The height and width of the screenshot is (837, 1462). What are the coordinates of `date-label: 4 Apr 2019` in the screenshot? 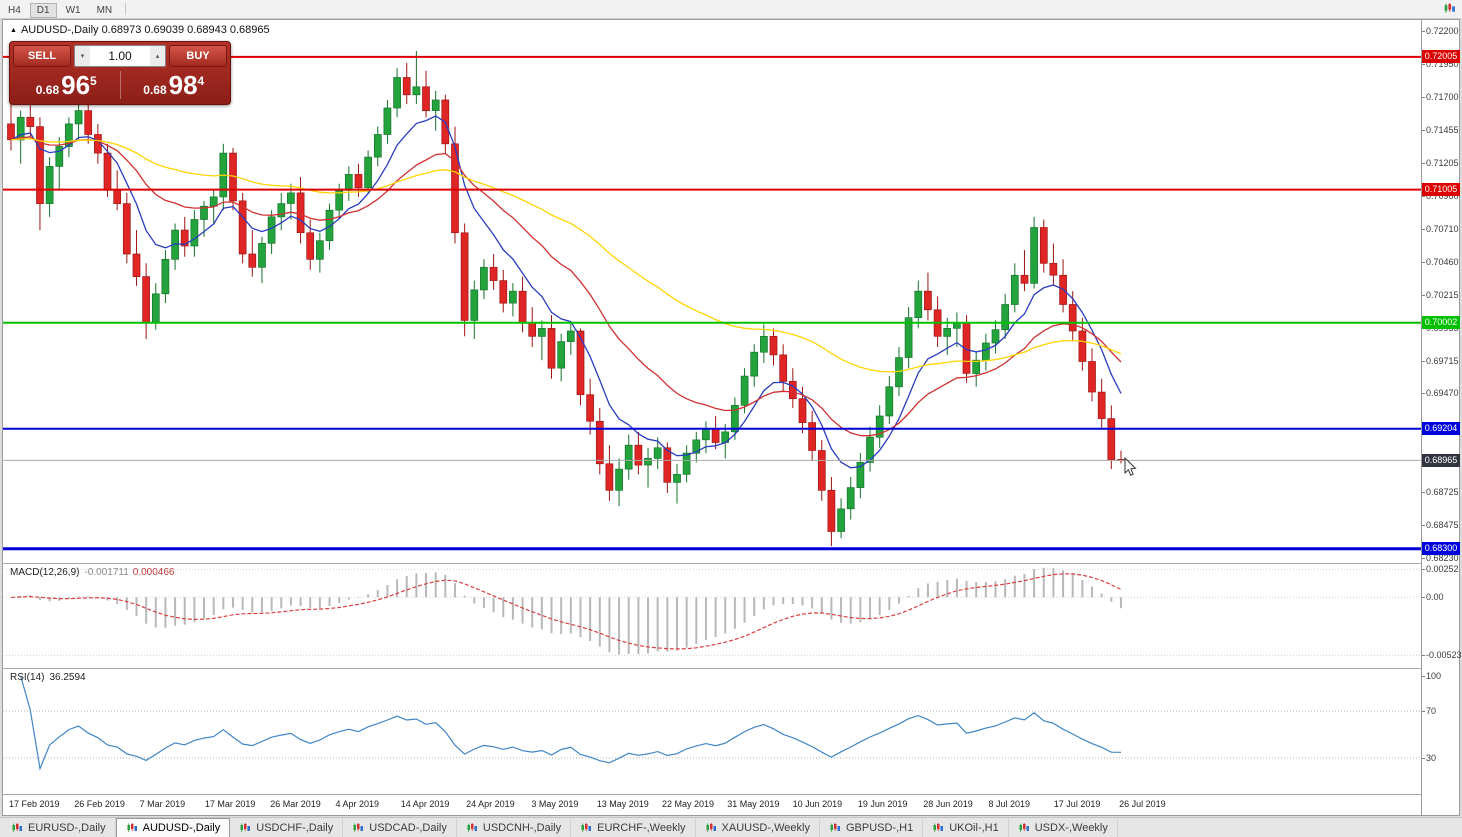 It's located at (357, 804).